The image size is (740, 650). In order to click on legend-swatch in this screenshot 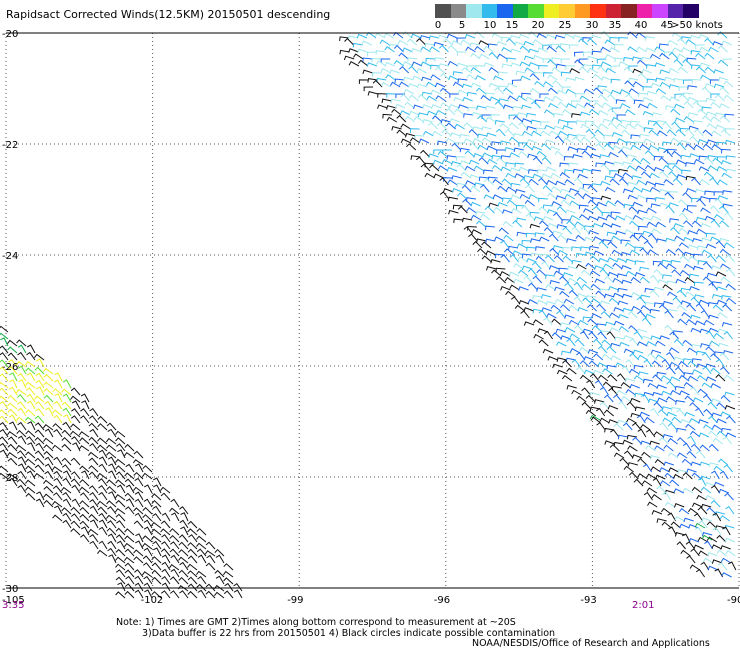, I will do `click(644, 11)`.